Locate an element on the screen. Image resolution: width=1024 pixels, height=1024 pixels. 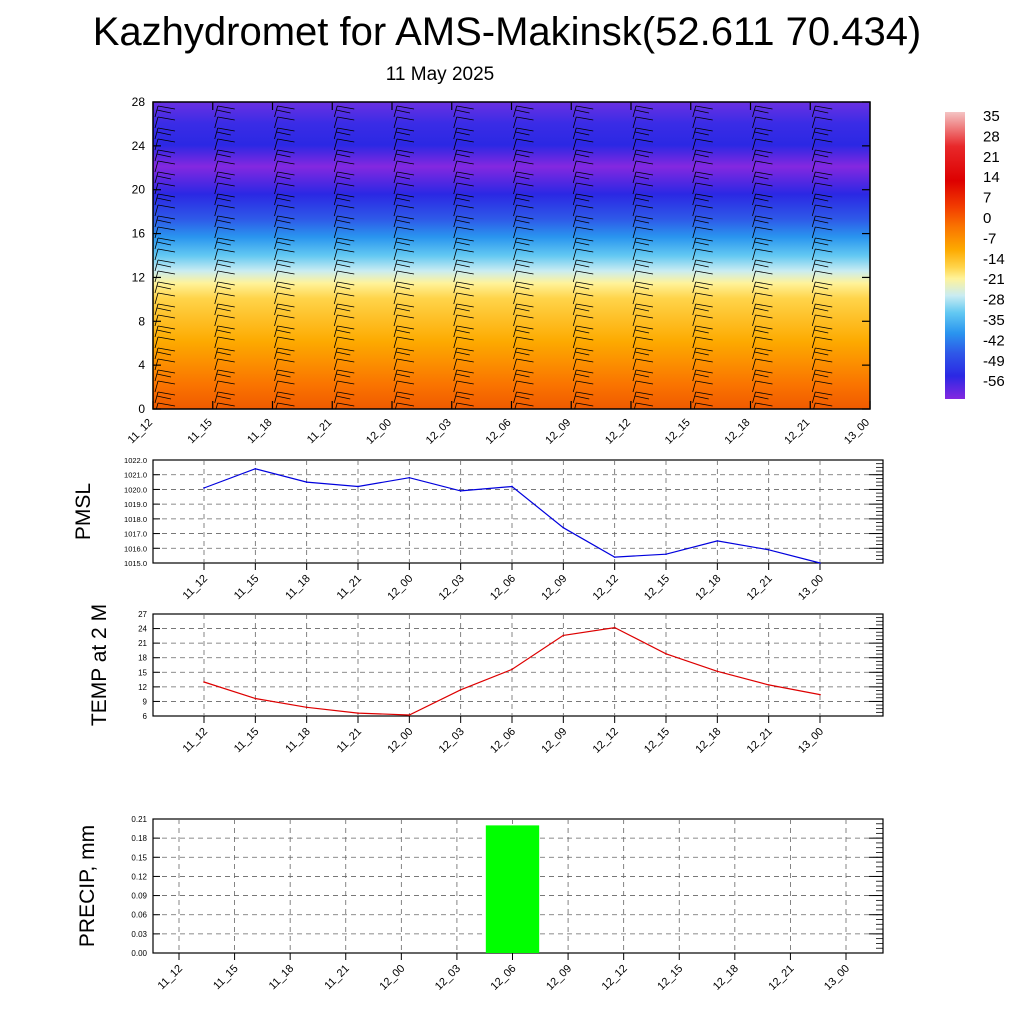
x-tick-label: 12_18 is located at coordinates (708, 741).